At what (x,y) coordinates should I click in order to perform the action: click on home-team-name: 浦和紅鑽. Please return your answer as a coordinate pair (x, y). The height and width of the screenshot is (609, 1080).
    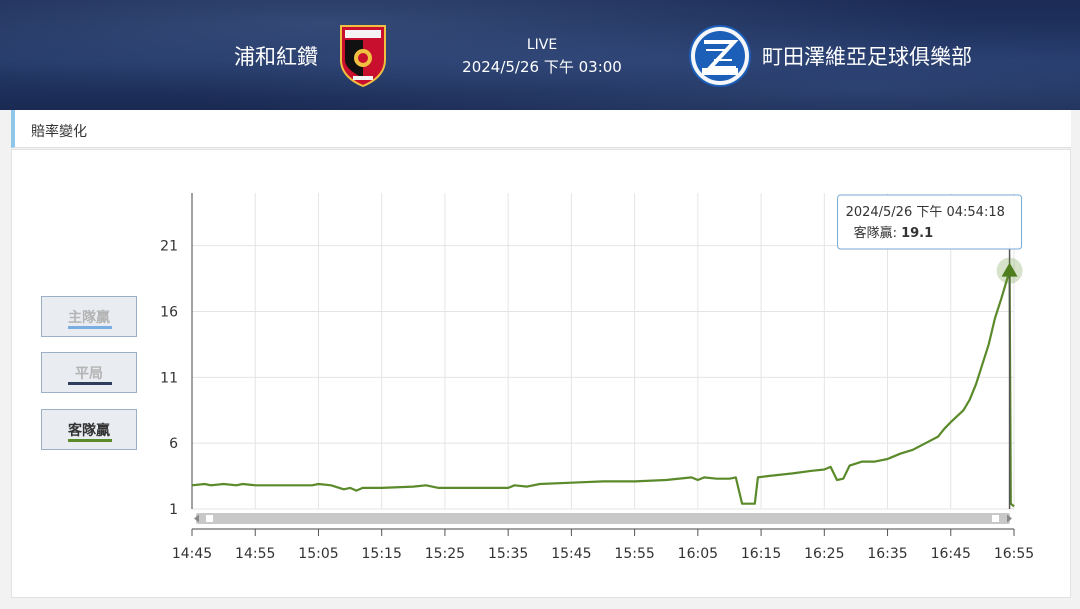
    Looking at the image, I should click on (276, 57).